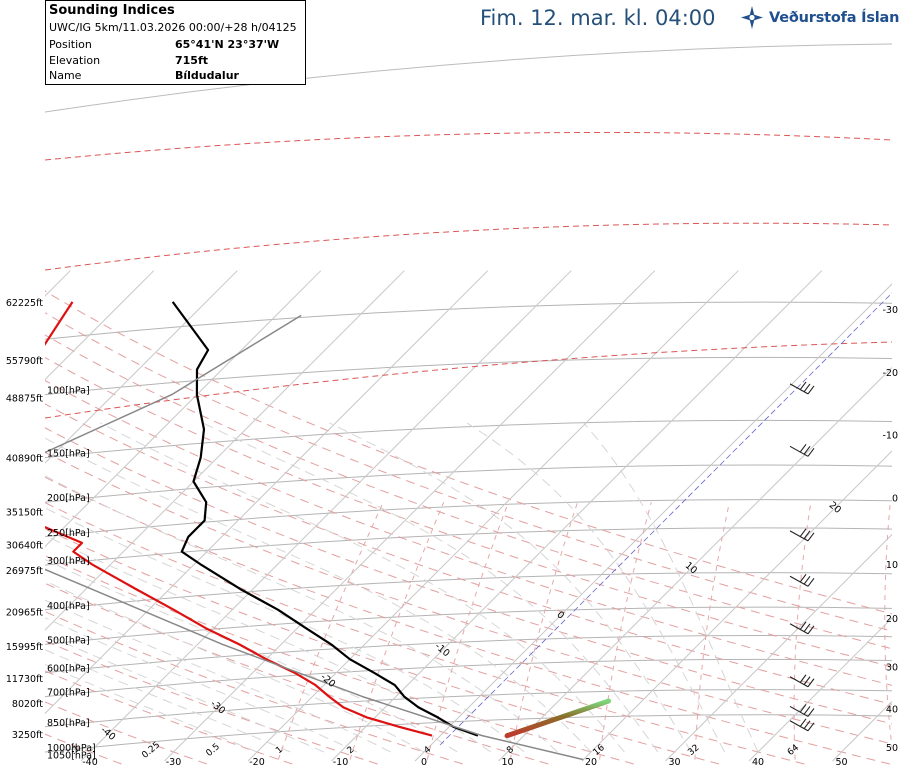 The height and width of the screenshot is (768, 900). Describe the element at coordinates (24, 546) in the screenshot. I see `altitude-label: 30640ft` at that location.